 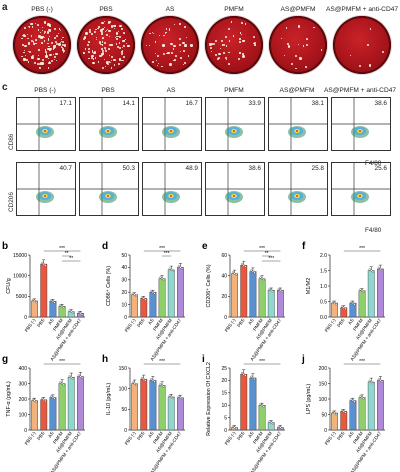 What do you see at coordinates (23, 384) in the screenshot?
I see `y-tick-label: 300` at bounding box center [23, 384].